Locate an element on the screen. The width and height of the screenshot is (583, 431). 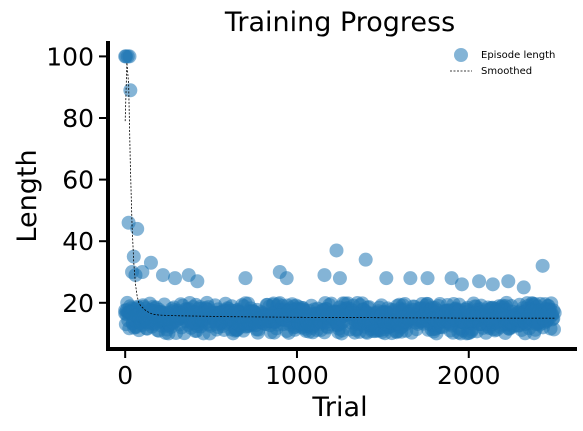
legend: Episode length Smoothed is located at coordinates (502, 62).